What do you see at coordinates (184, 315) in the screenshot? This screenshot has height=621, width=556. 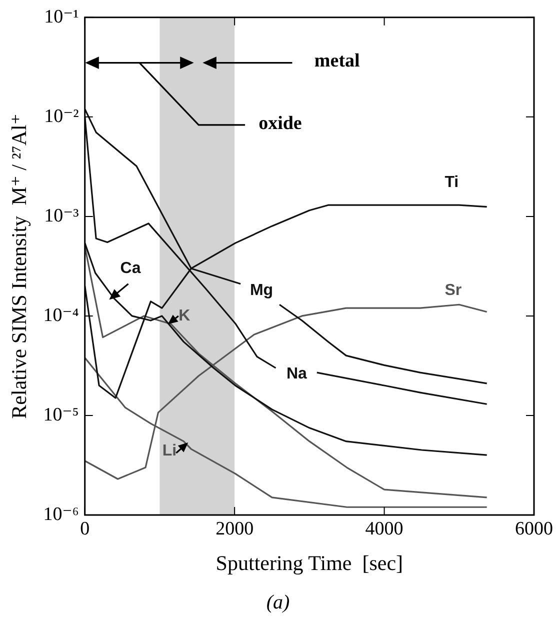 I see `series-label: K` at bounding box center [184, 315].